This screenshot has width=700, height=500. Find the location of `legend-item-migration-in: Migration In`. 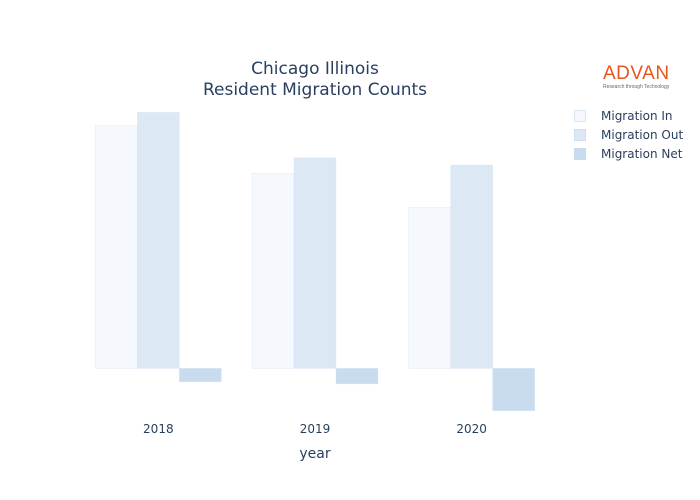

legend-item-migration-in: Migration In is located at coordinates (628, 115).